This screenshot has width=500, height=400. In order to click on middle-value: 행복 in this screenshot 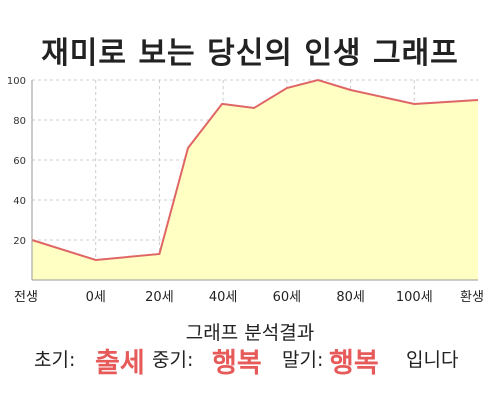, I will do `click(237, 363)`.